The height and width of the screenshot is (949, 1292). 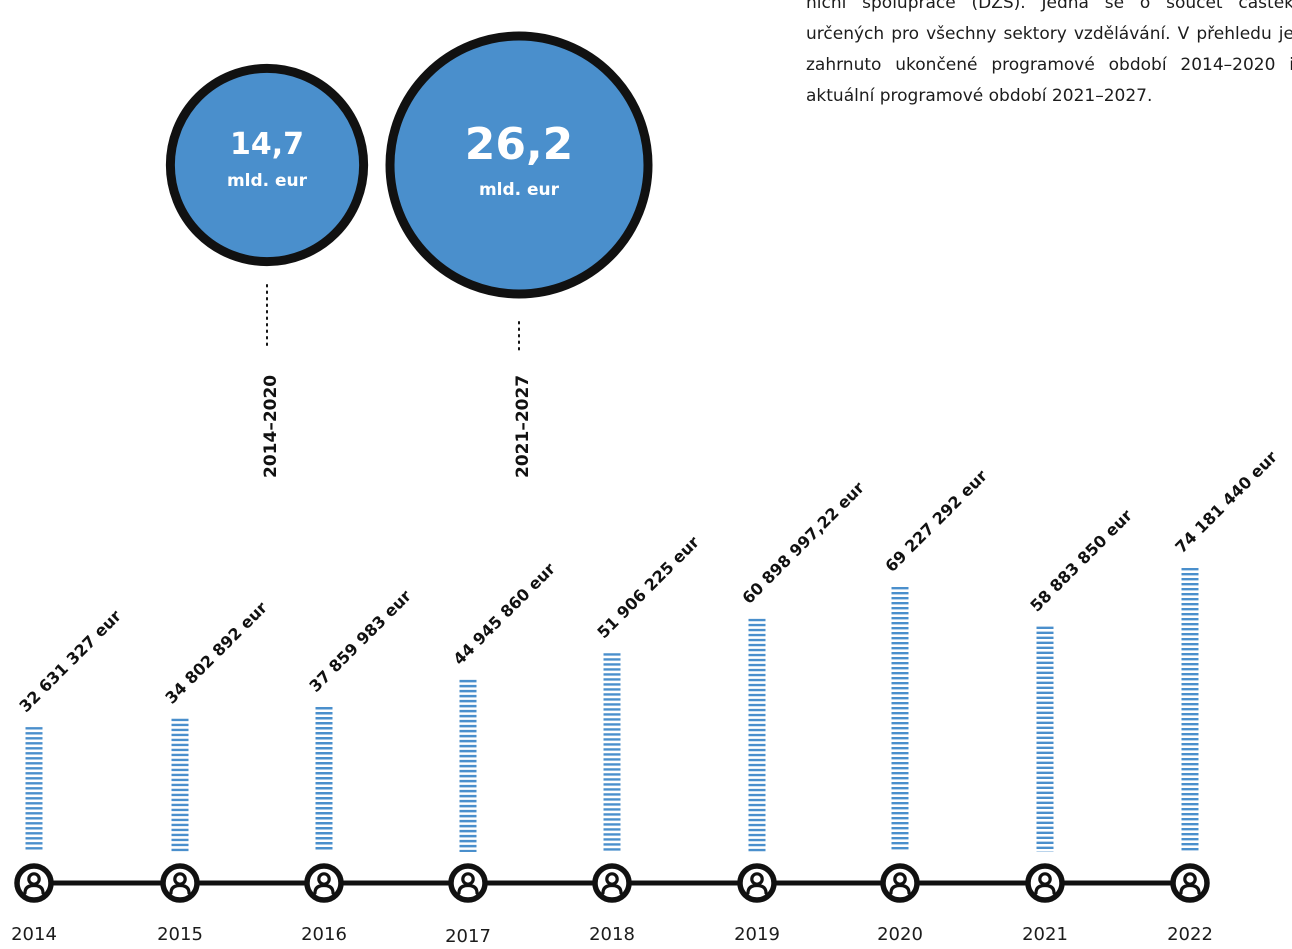 What do you see at coordinates (68, 775) in the screenshot?
I see `year-bar-group: 32 631 327 eur 2014` at bounding box center [68, 775].